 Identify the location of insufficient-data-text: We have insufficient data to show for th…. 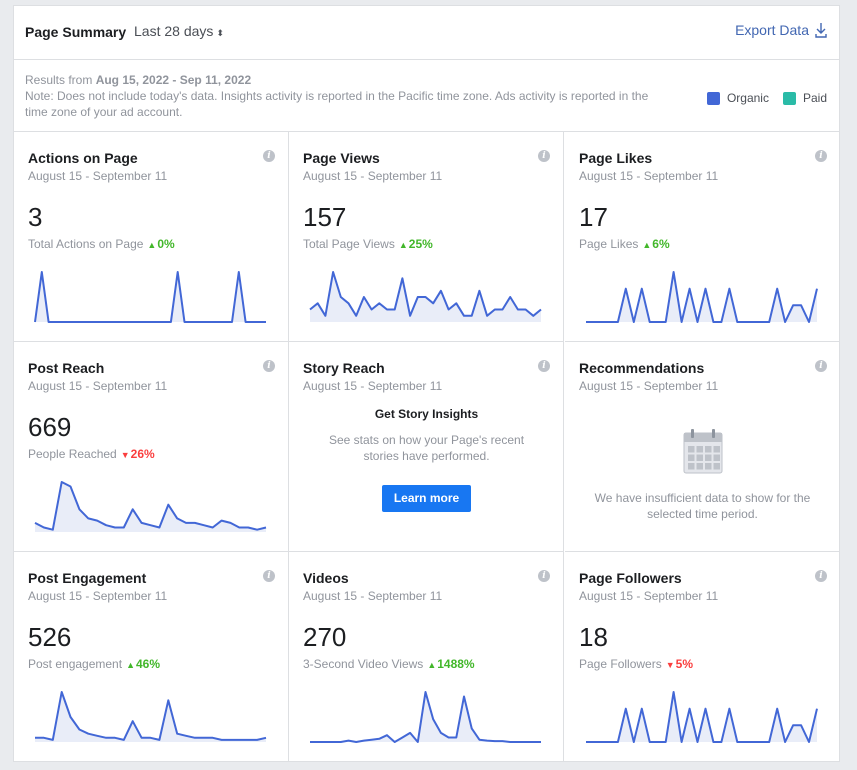
(702, 506).